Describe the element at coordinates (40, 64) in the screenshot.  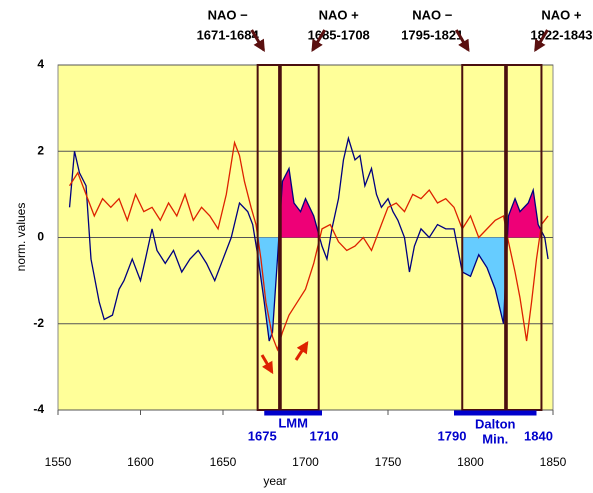
I see `y-tick-label: 4` at that location.